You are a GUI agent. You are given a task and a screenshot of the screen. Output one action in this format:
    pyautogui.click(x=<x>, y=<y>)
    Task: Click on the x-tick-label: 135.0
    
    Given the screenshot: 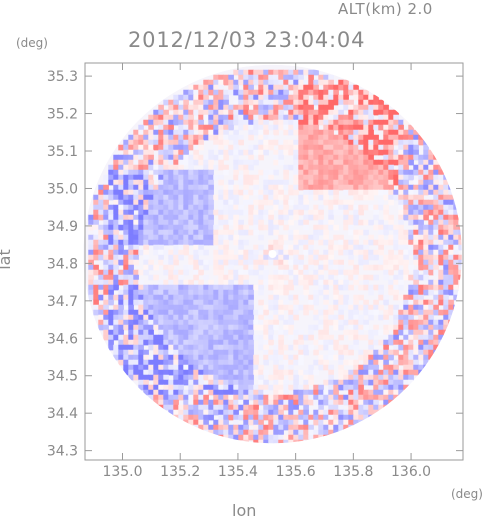 What is the action you would take?
    pyautogui.click(x=122, y=472)
    